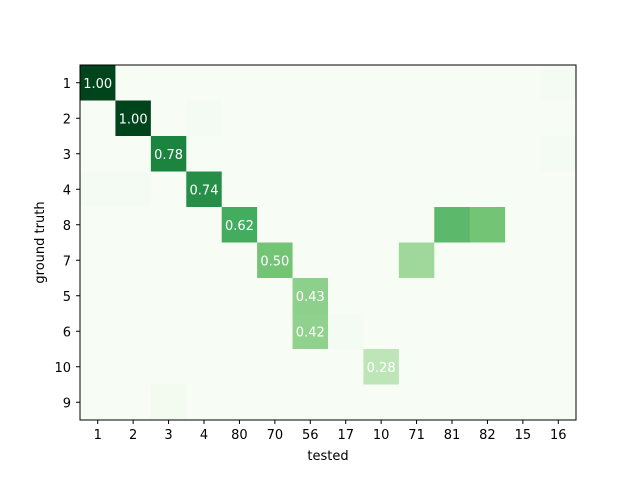 The height and width of the screenshot is (480, 640). Describe the element at coordinates (168, 189) in the screenshot. I see `heatmap-cell-r3-c2` at that location.